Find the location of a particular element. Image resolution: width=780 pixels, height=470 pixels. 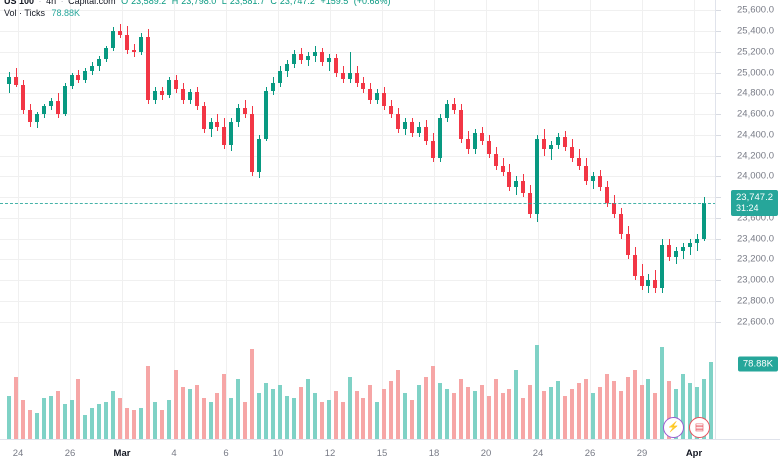

price-tick-label: 24,200.0 is located at coordinates (755, 156).